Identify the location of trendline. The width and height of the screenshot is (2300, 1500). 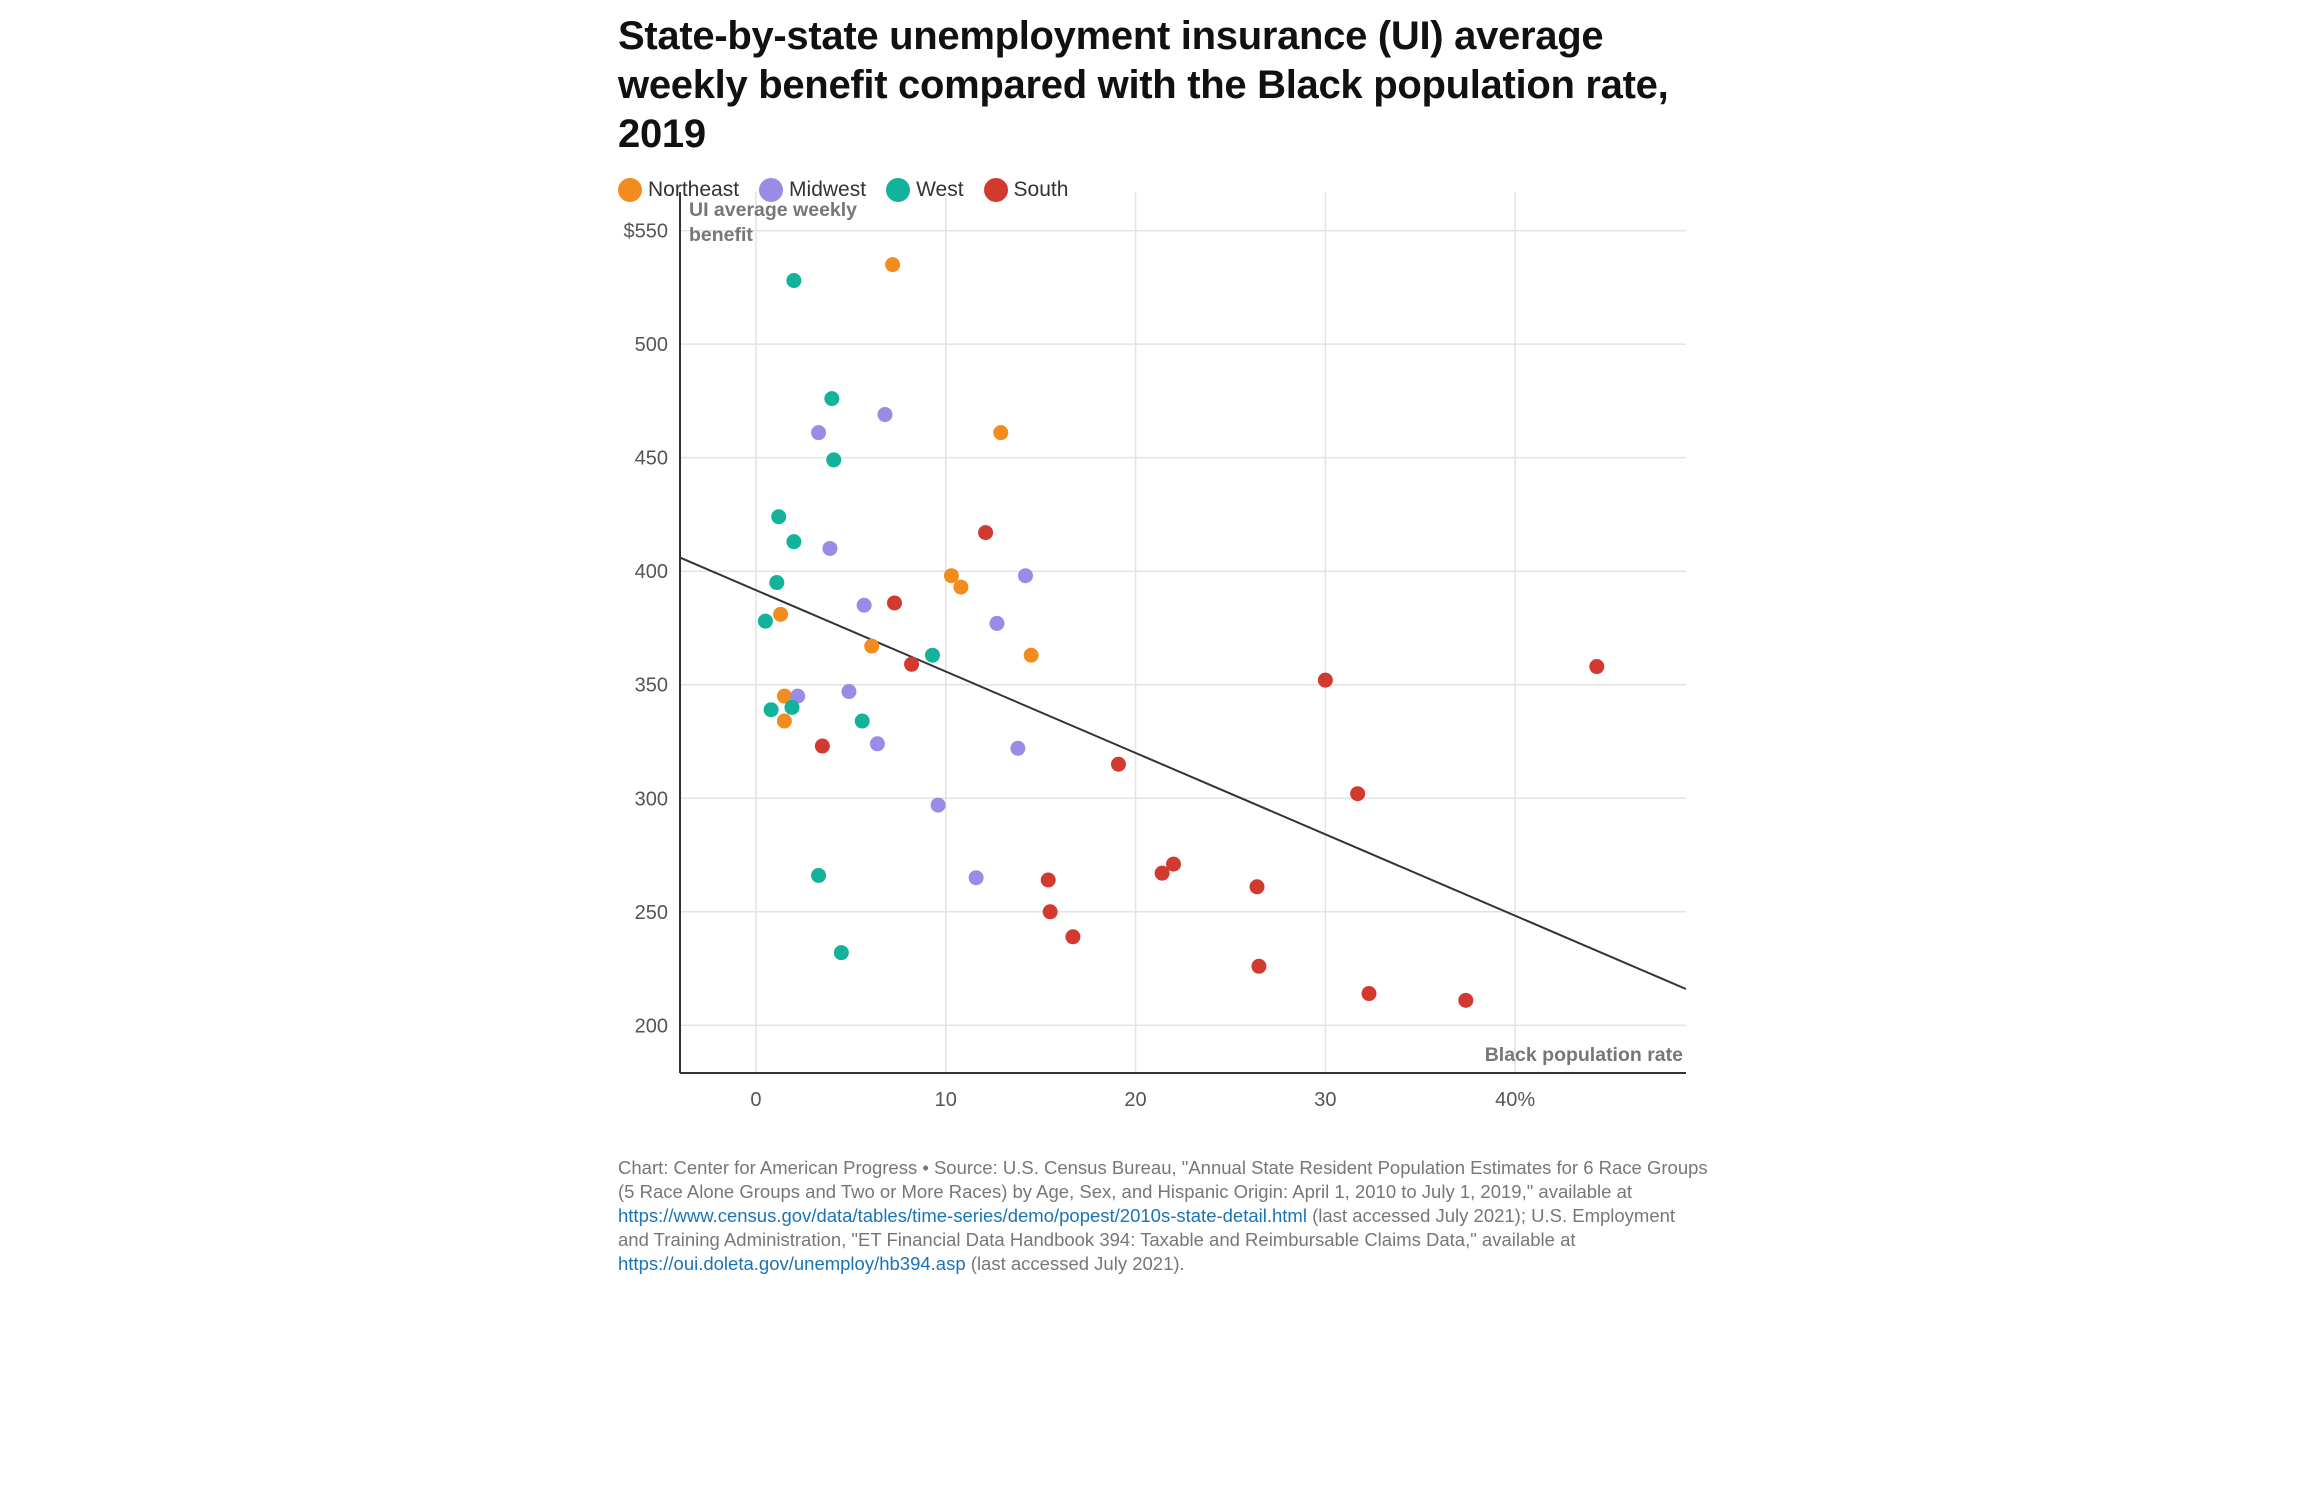
(1183, 773).